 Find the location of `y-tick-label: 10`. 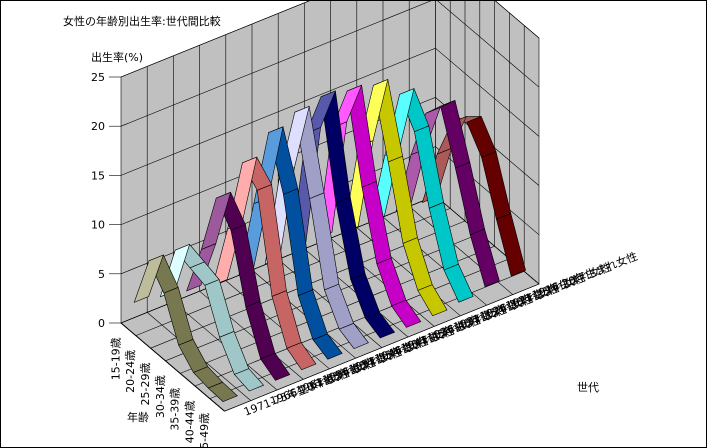

y-tick-label: 10 is located at coordinates (98, 225).